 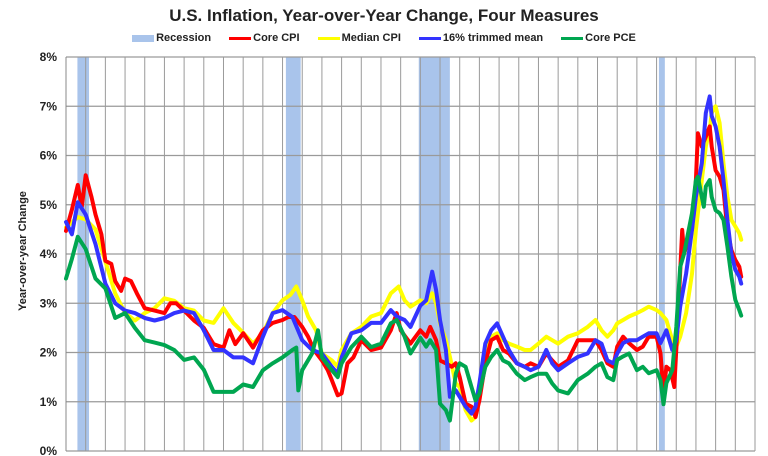 I want to click on y-tick-label: 7%, so click(x=49, y=106).